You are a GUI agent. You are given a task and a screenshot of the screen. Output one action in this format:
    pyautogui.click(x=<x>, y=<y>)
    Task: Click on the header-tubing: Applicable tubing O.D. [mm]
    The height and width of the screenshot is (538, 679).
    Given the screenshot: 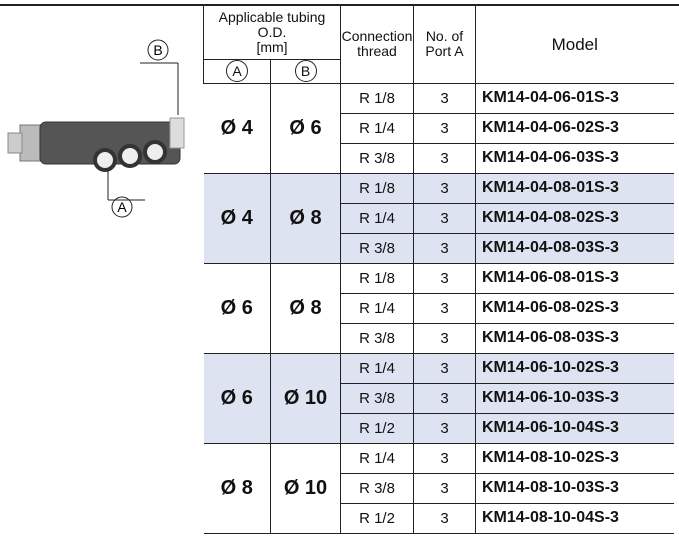 What is the action you would take?
    pyautogui.click(x=272, y=33)
    